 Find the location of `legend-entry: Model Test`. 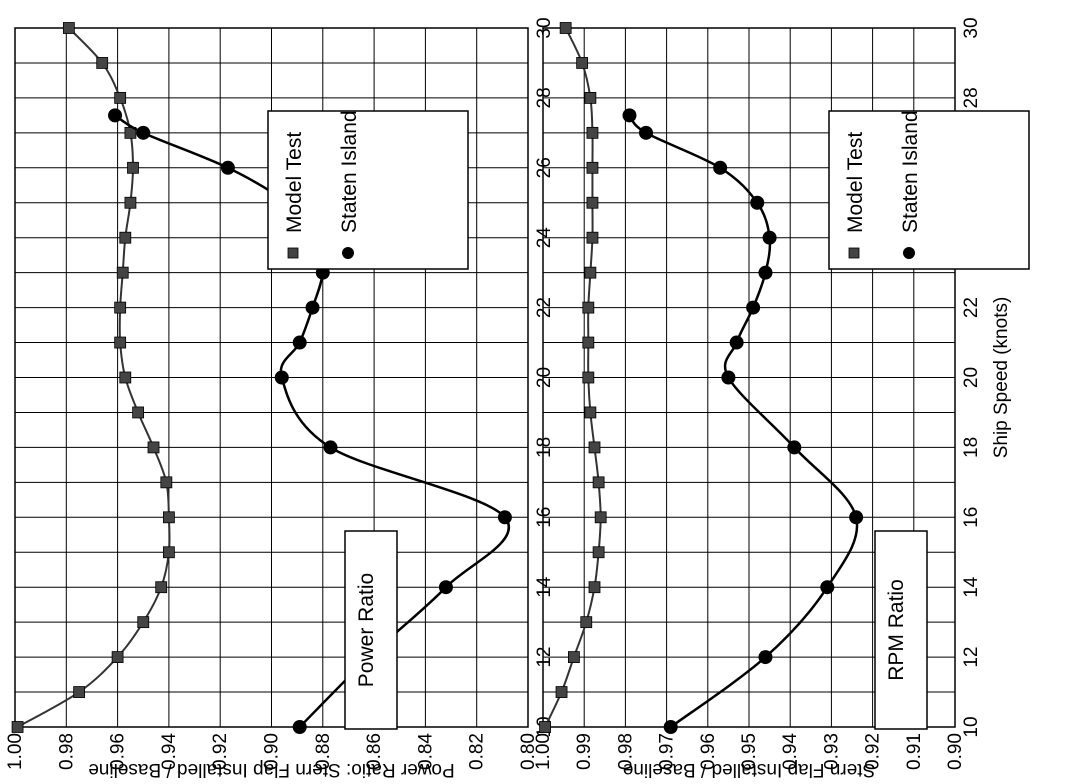

legend-entry: Model Test is located at coordinates (294, 182).